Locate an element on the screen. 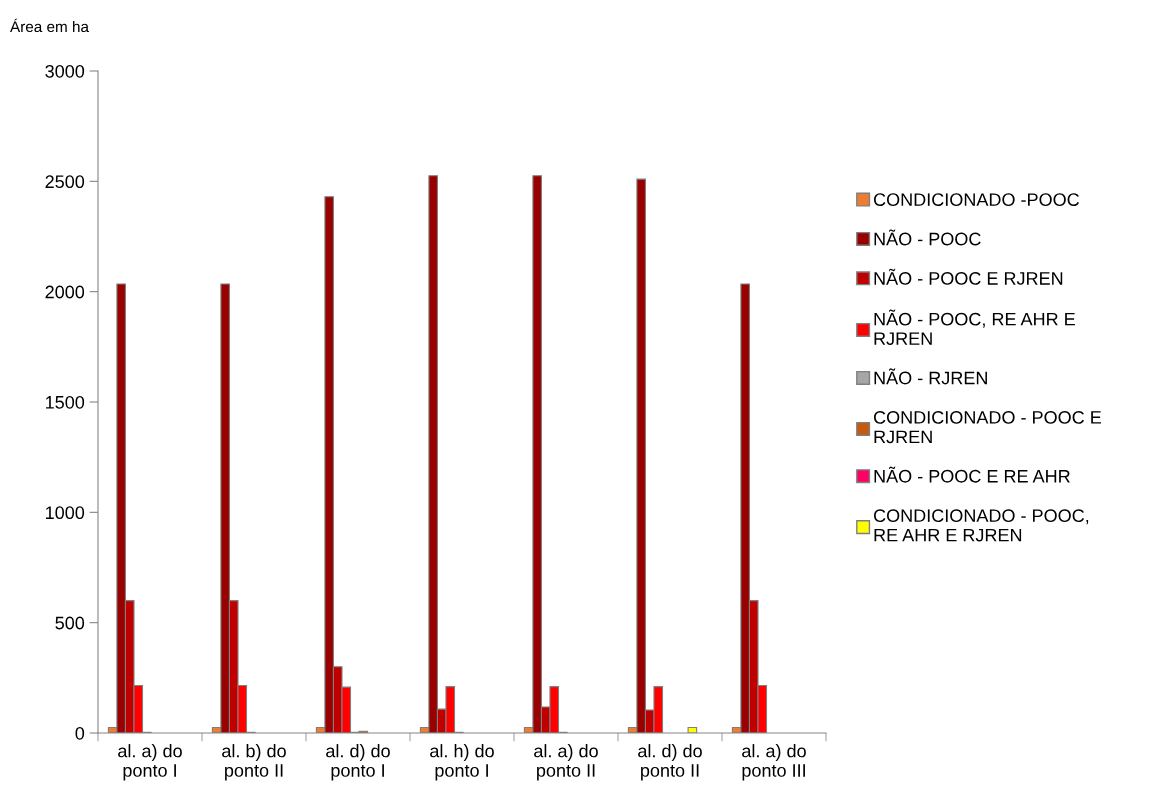 This screenshot has height=812, width=1156. y-tick-label: 1500 is located at coordinates (65, 402).